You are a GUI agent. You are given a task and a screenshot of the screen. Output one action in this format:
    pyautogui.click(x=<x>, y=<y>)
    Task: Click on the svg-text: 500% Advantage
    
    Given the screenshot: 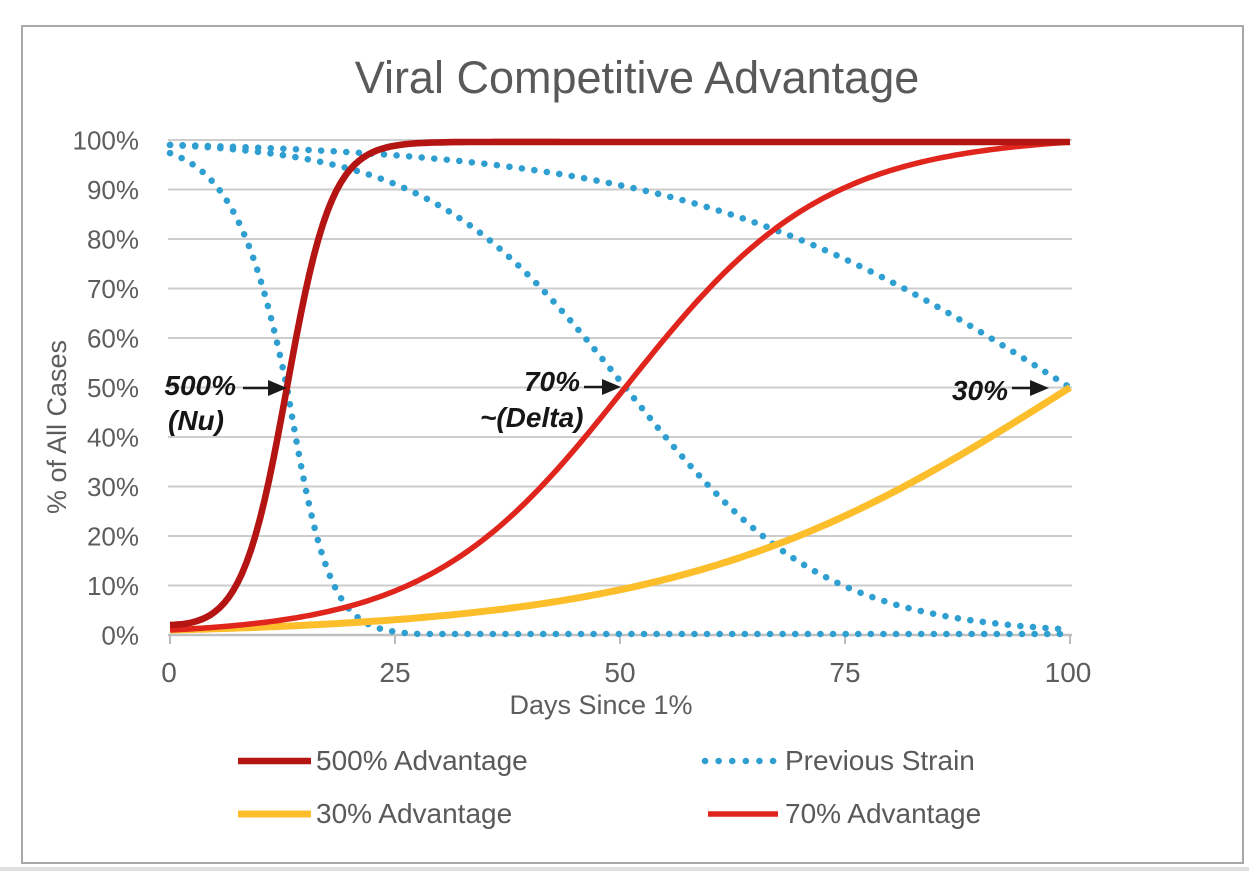 What is the action you would take?
    pyautogui.click(x=422, y=760)
    